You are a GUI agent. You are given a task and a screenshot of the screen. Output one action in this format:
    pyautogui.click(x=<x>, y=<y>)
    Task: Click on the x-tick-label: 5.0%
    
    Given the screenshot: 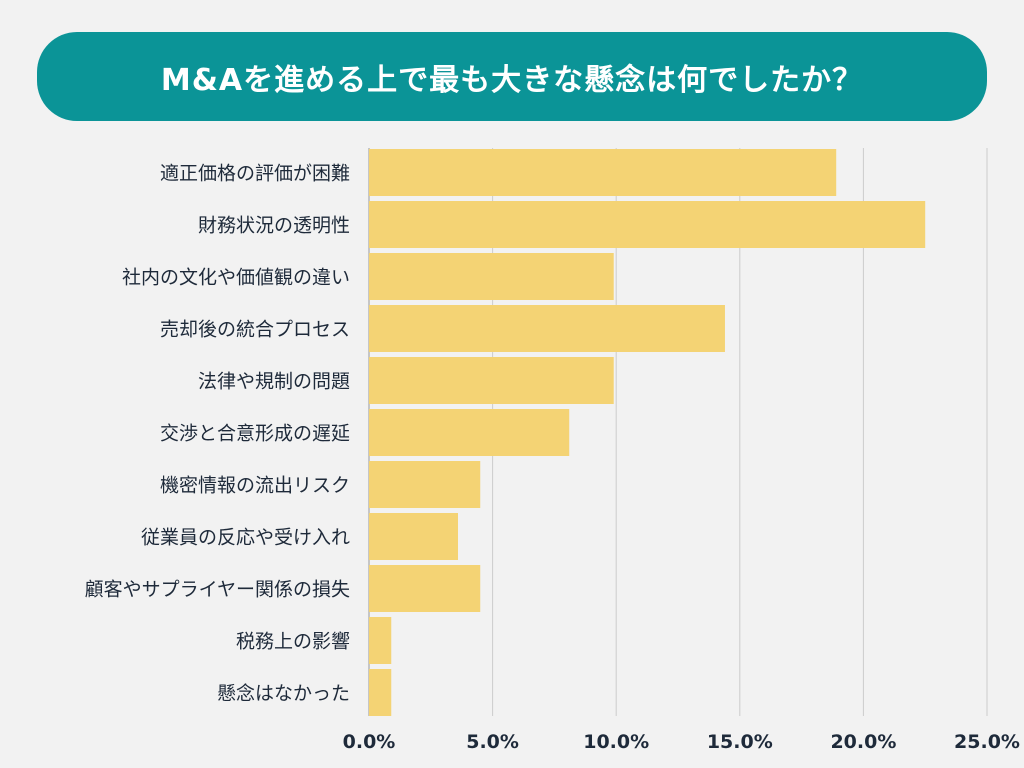 What is the action you would take?
    pyautogui.click(x=492, y=742)
    